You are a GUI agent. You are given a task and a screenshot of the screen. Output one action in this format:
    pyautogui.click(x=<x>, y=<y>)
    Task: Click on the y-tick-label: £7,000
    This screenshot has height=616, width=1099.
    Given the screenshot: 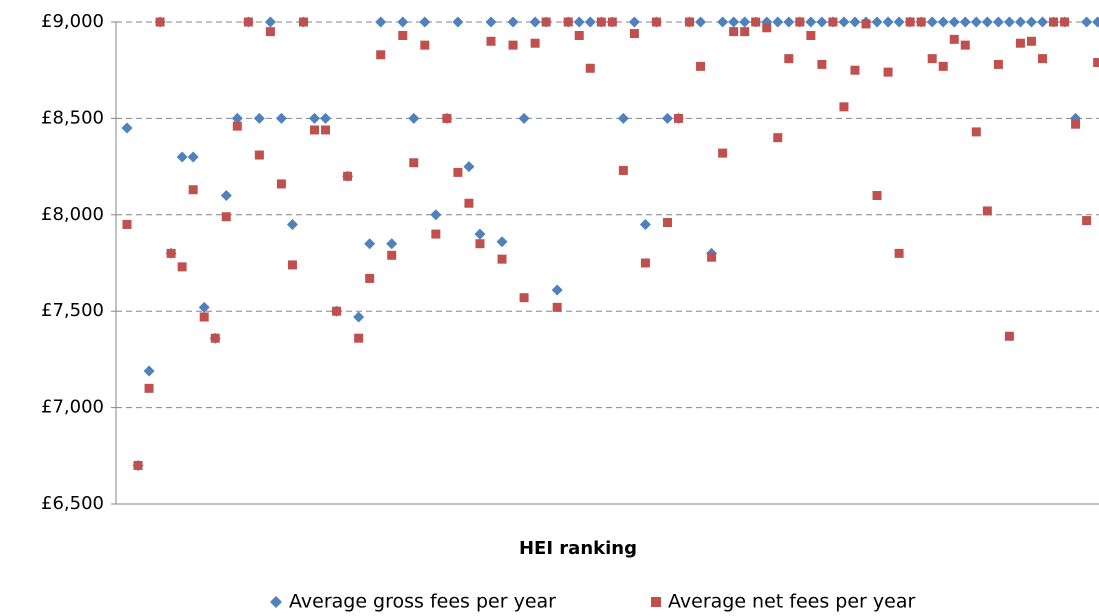 What is the action you would take?
    pyautogui.click(x=72, y=407)
    